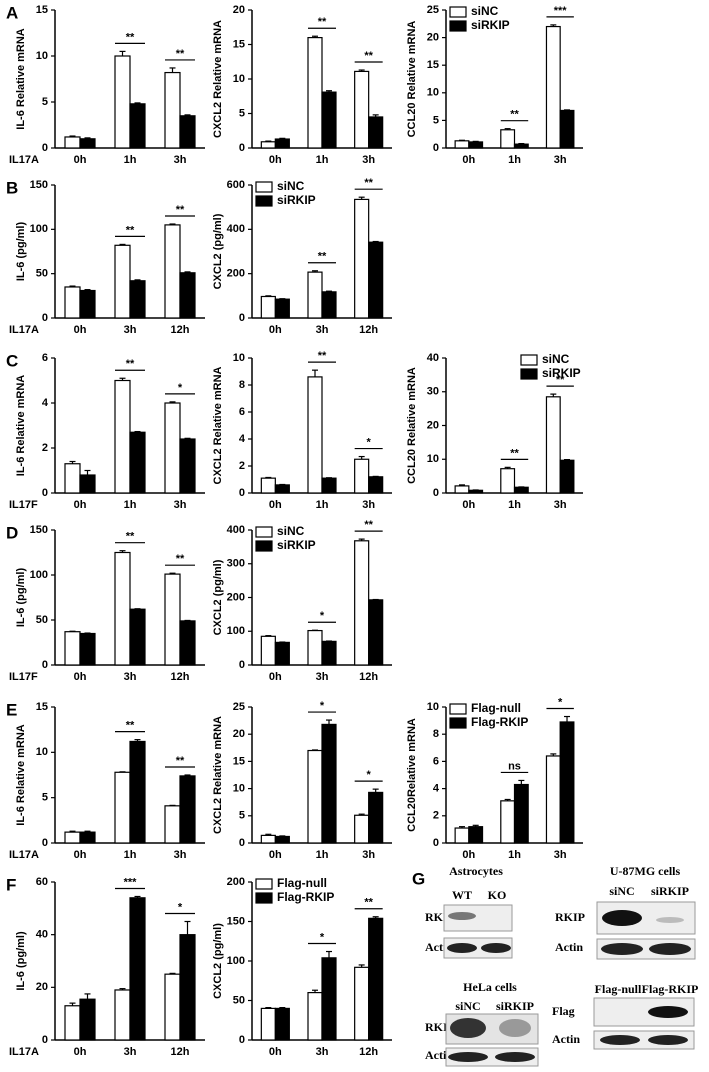  I want to click on y-axis-label: CCL20 Relative mRNA, so click(412, 79).